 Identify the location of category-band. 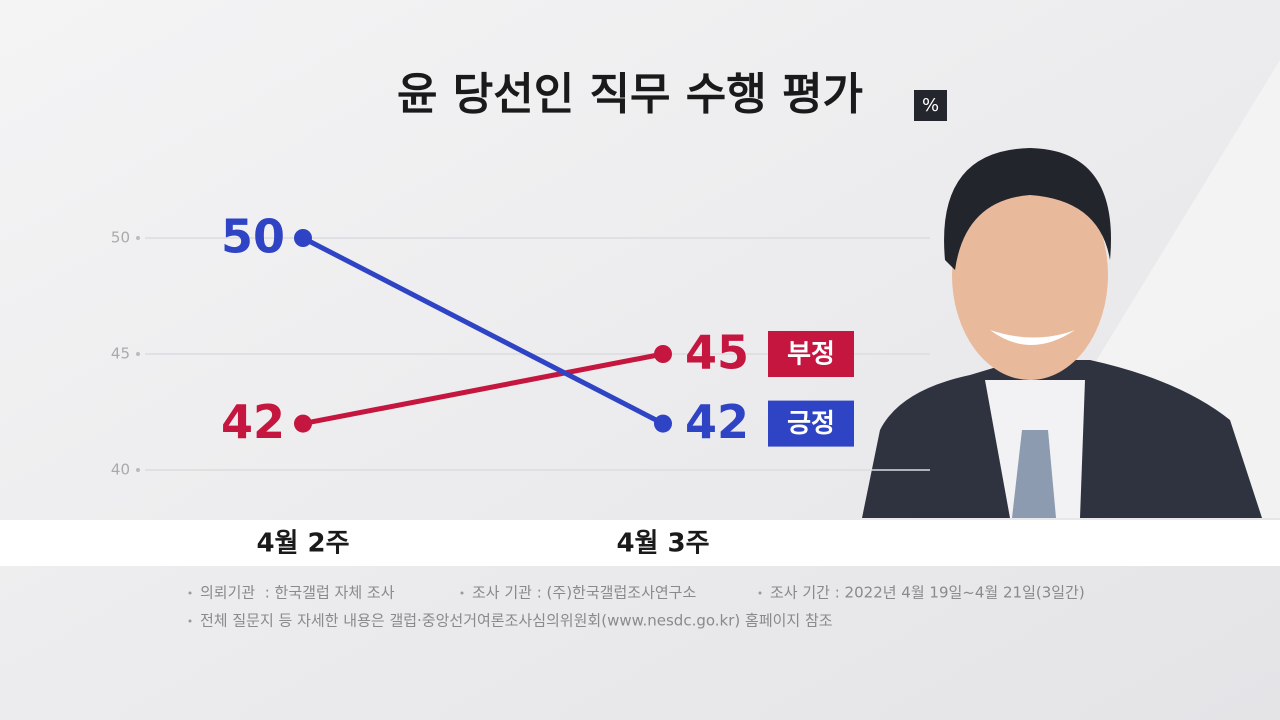
(640, 543).